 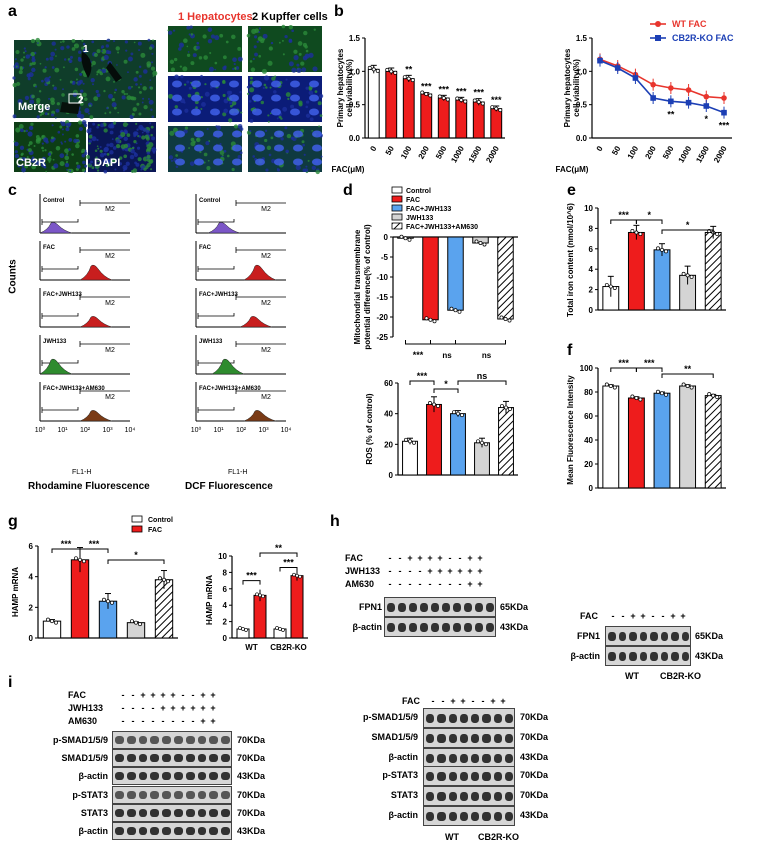 What do you see at coordinates (475, 154) in the screenshot?
I see `x-tick-label: 1500` at bounding box center [475, 154].